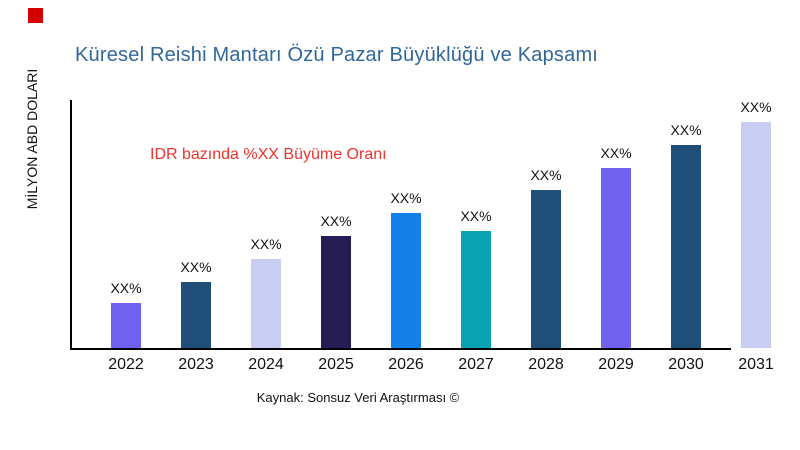 The height and width of the screenshot is (450, 800). I want to click on bar-2025, so click(336, 292).